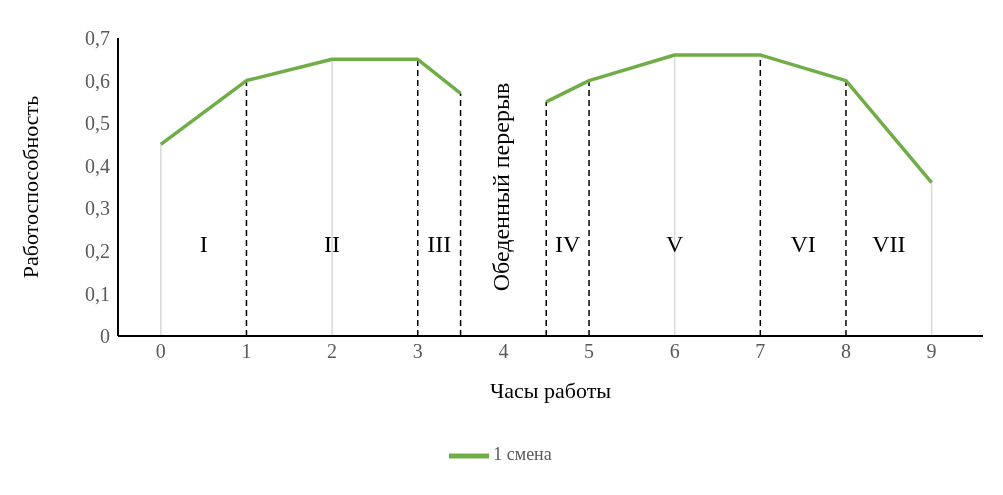 The height and width of the screenshot is (495, 1003). What do you see at coordinates (803, 244) in the screenshot?
I see `annotation: VI` at bounding box center [803, 244].